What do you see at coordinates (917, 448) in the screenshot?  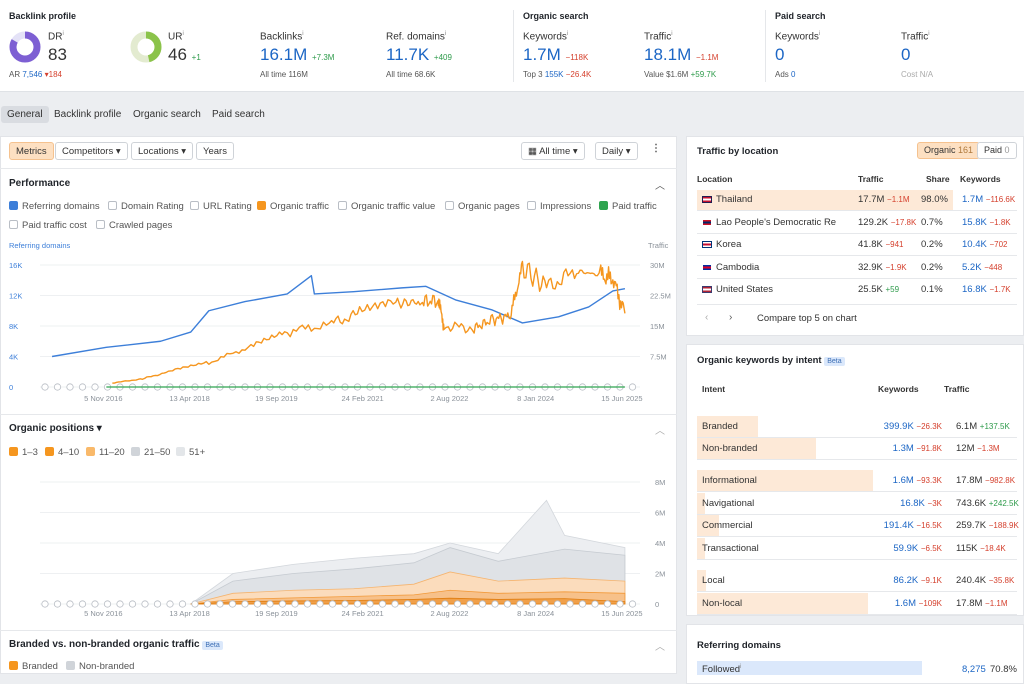 I see `intent-keywords: 1.3M −91.8K` at bounding box center [917, 448].